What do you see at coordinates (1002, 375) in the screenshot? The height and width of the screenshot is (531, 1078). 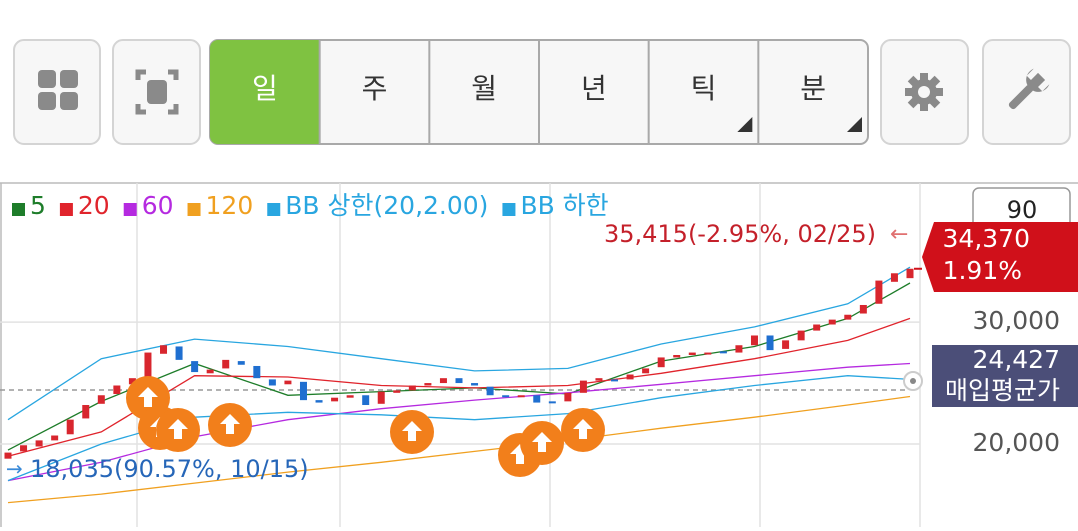 I see `avg-price-clip: 24,427 매입평균가` at bounding box center [1002, 375].